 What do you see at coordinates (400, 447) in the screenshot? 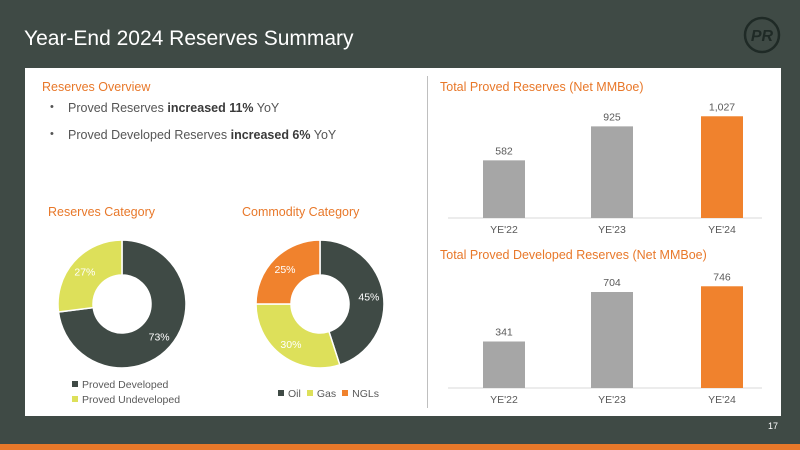
I see `bottom-accent-bar` at bounding box center [400, 447].